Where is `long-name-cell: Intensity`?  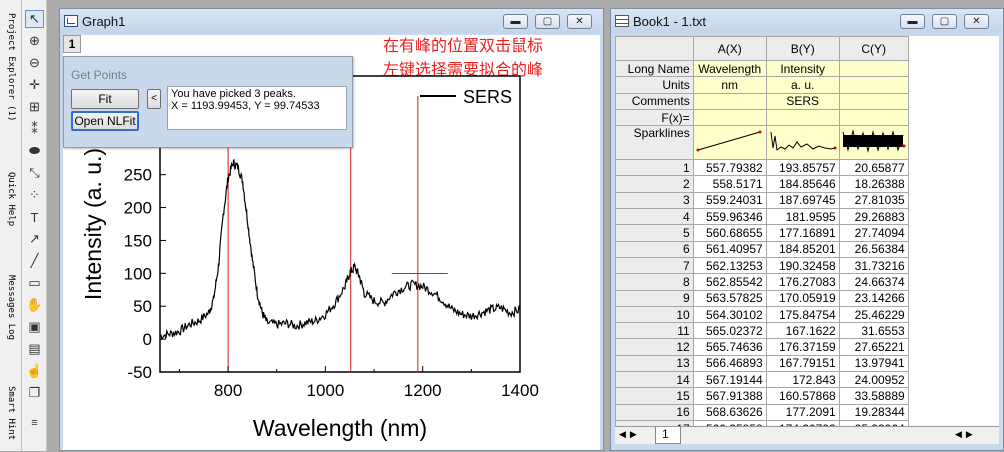
long-name-cell: Intensity is located at coordinates (802, 68).